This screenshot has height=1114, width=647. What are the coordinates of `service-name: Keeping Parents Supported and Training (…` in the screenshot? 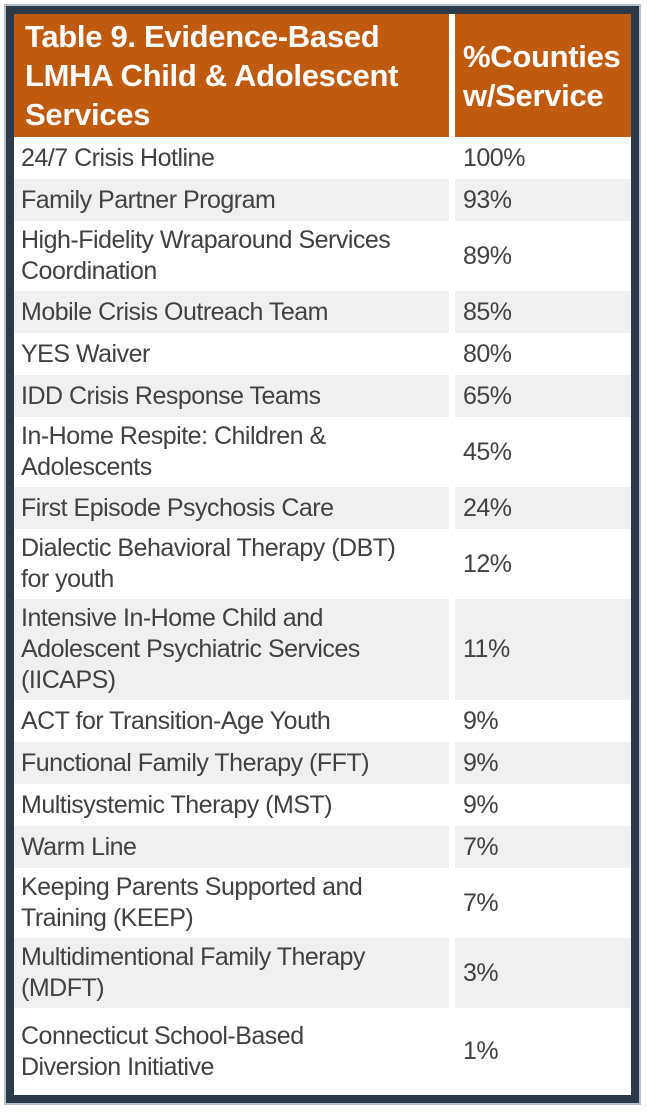 It's located at (192, 902).